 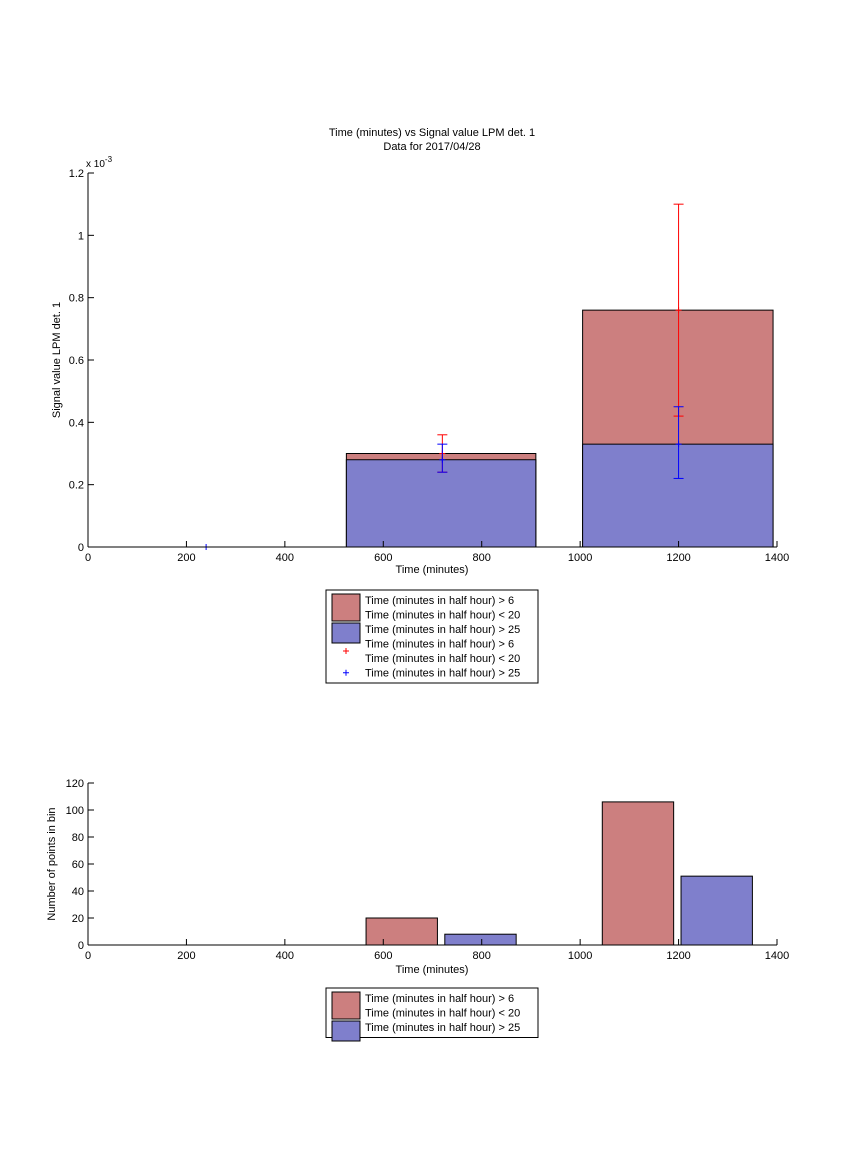 What do you see at coordinates (76, 299) in the screenshot?
I see `y-tick-label: 0.8` at bounding box center [76, 299].